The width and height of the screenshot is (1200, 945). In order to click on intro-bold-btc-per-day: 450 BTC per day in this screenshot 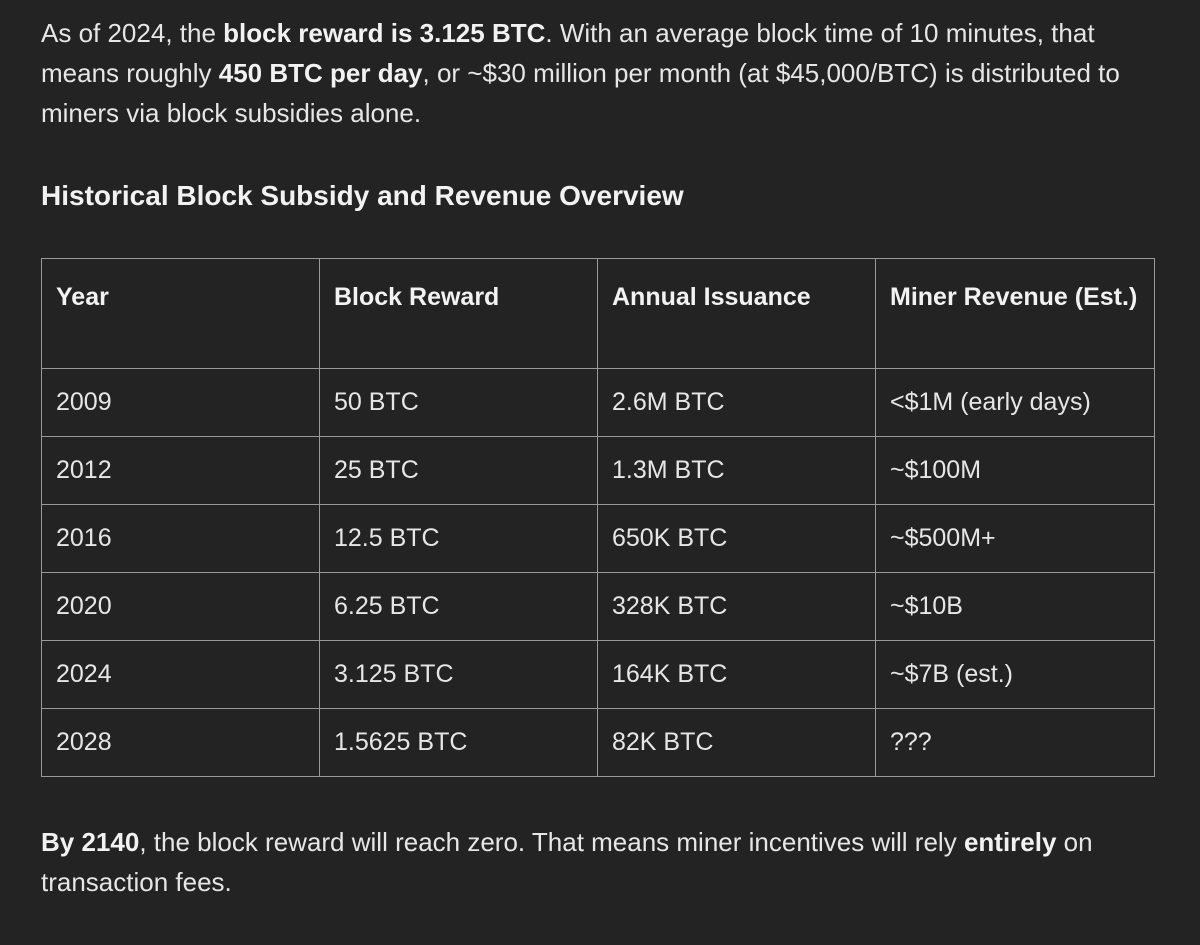, I will do `click(320, 73)`.